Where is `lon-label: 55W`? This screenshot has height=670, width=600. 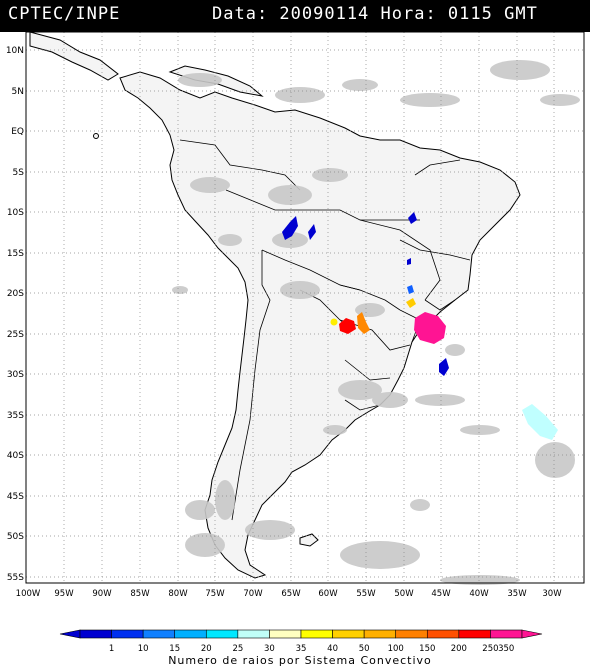
lon-label: 55W is located at coordinates (366, 594).